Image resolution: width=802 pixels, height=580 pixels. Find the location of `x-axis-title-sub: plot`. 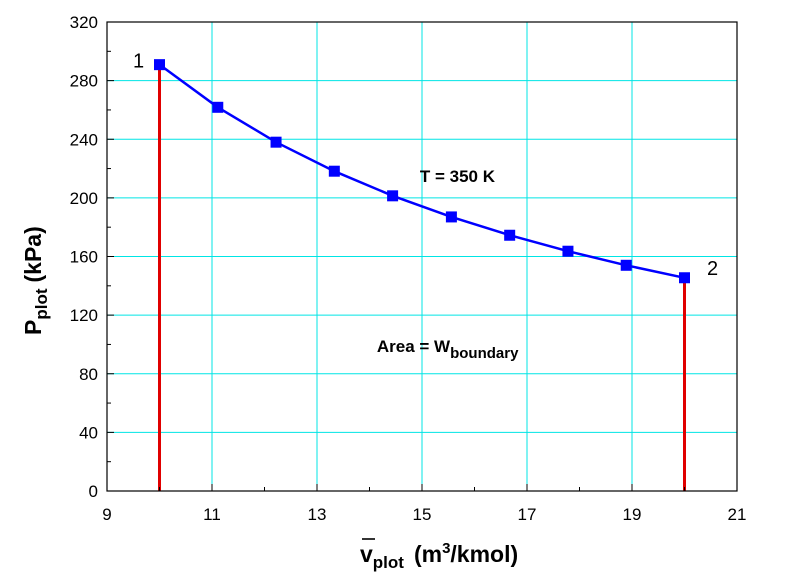

x-axis-title-sub: plot is located at coordinates (388, 562).